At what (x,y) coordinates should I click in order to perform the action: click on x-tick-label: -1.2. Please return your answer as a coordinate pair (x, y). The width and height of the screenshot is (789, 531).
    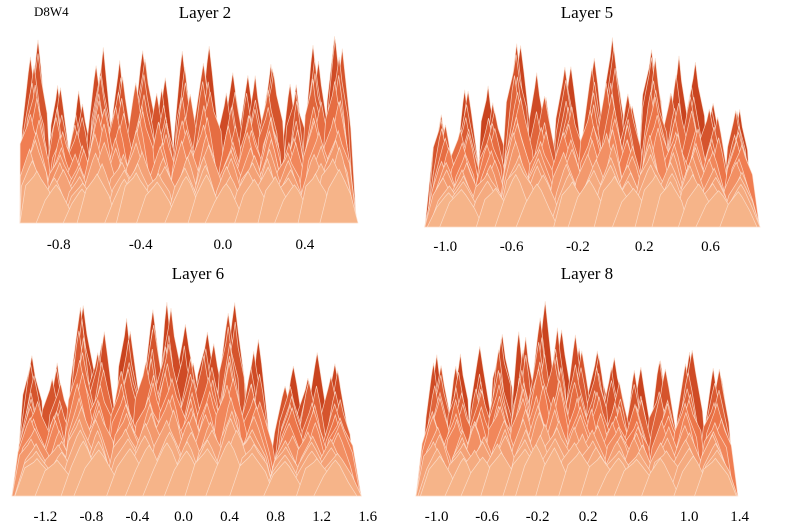
    Looking at the image, I should click on (45, 517).